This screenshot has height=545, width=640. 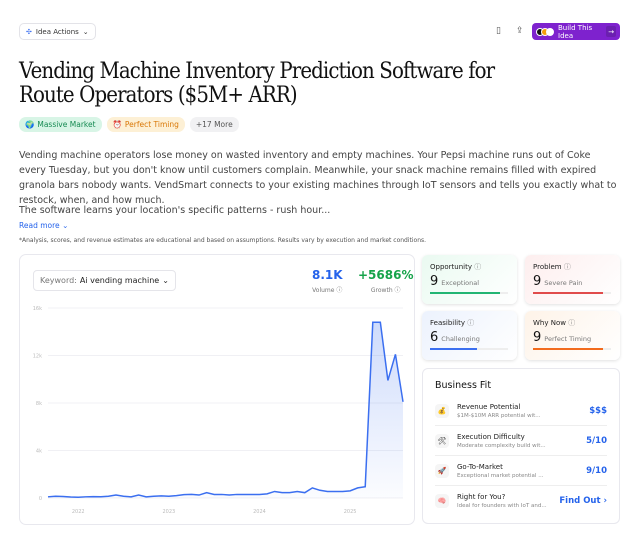 What do you see at coordinates (469, 279) in the screenshot?
I see `score-card-opportunity: Opportunity ⓘ 9 Exceptional` at bounding box center [469, 279].